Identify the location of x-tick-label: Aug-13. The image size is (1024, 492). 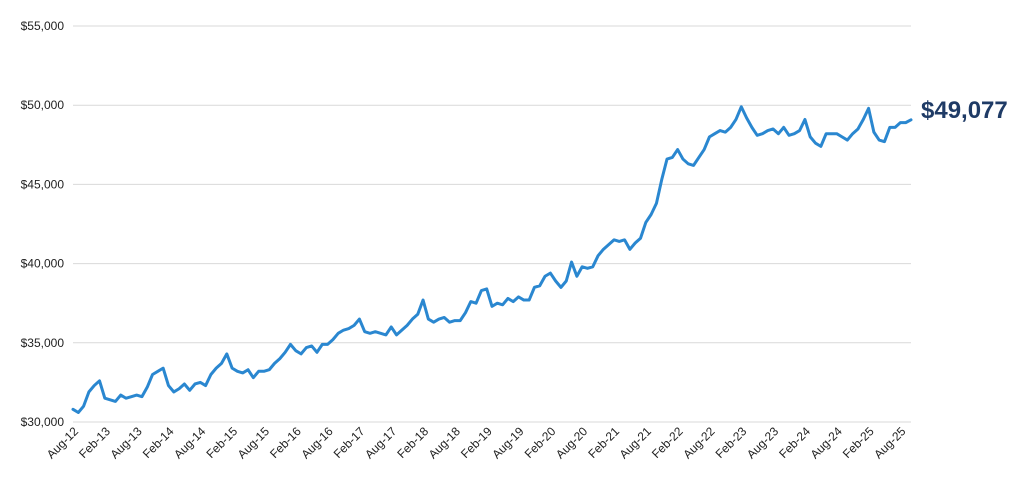
(126, 442).